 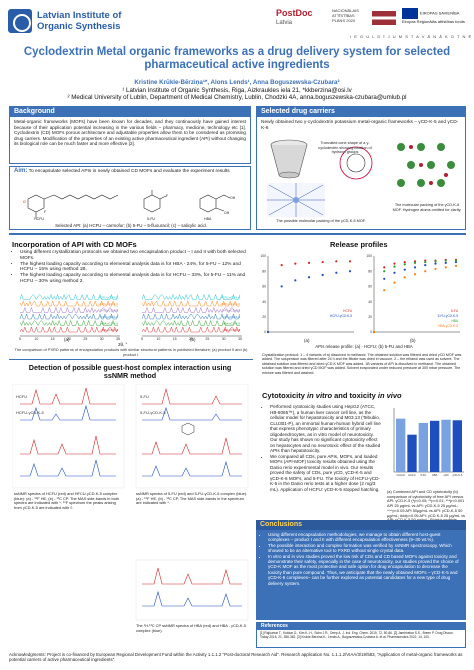 I want to click on release-series-label: HBA-γCD-K-5, so click(x=448, y=326).